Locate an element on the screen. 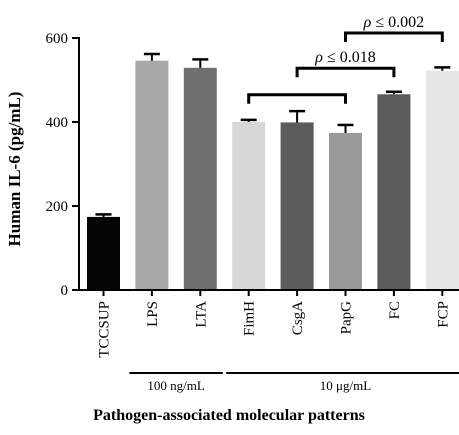 The image size is (459, 435). x-tick-label: FimH is located at coordinates (250, 318).